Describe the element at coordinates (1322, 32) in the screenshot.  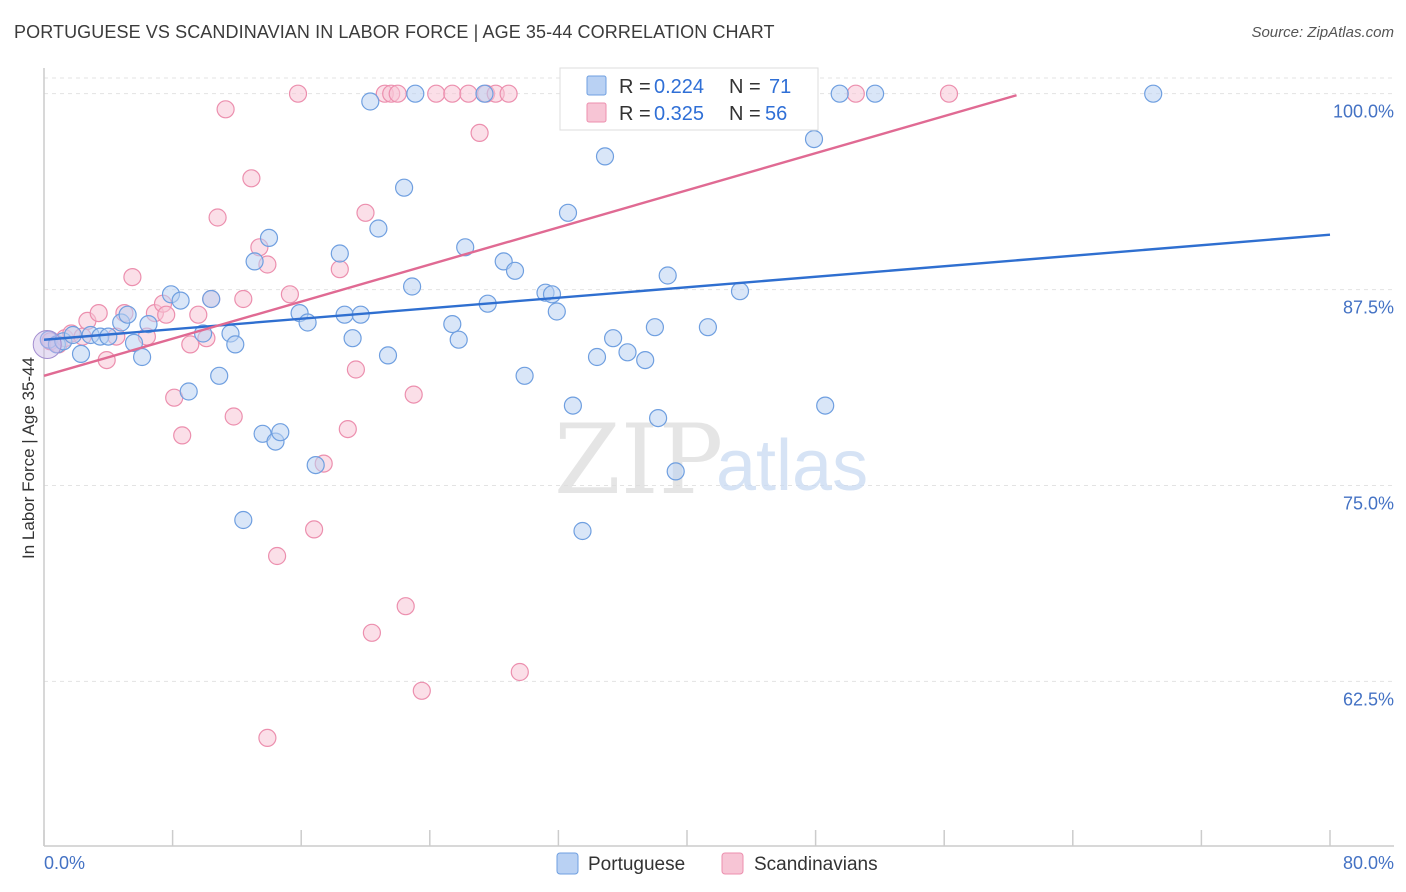
I see `source-label: Source: ZipAtlas.com` at that location.